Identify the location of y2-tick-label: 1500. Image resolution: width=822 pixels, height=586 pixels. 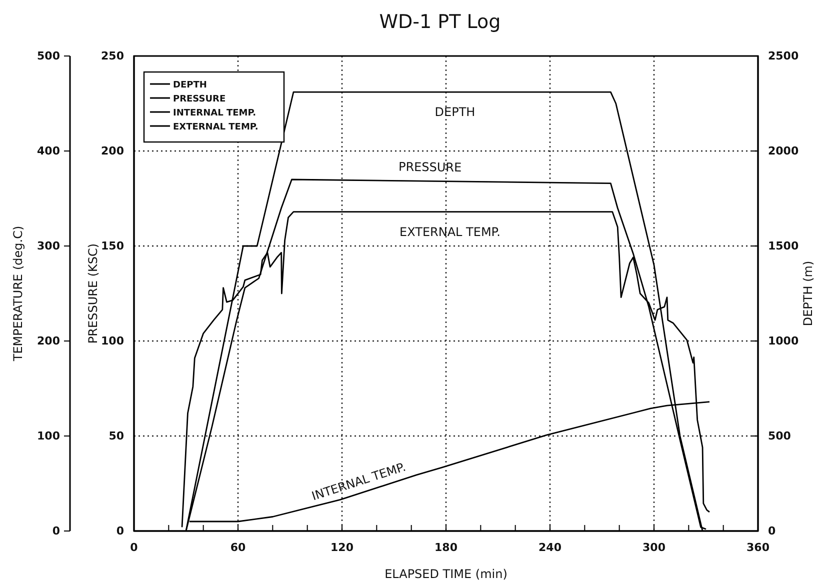
(783, 246).